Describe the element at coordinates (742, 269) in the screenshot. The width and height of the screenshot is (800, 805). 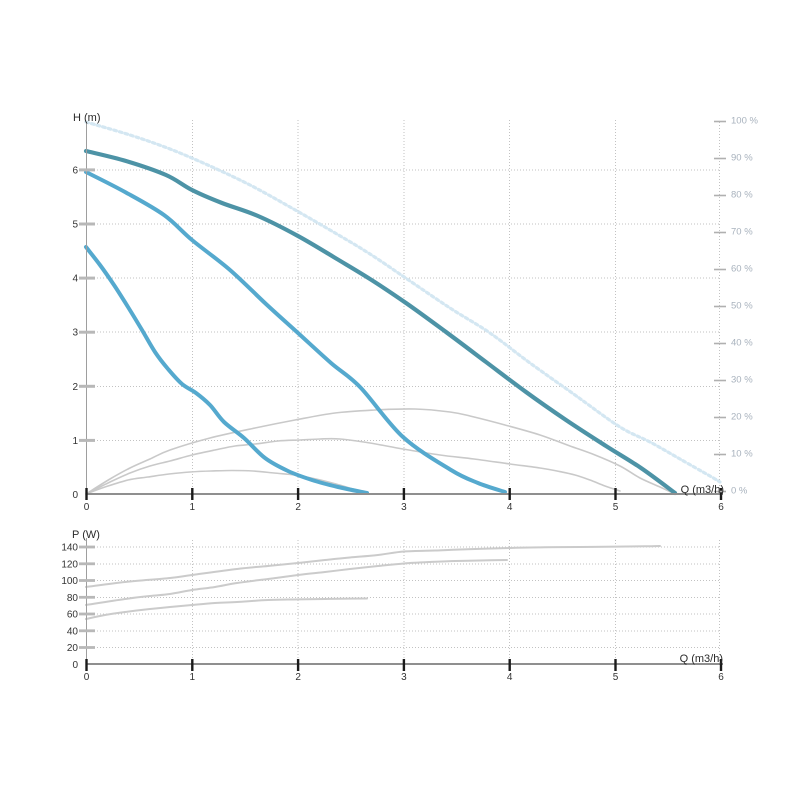
I see `svg-text: 60 %` at that location.